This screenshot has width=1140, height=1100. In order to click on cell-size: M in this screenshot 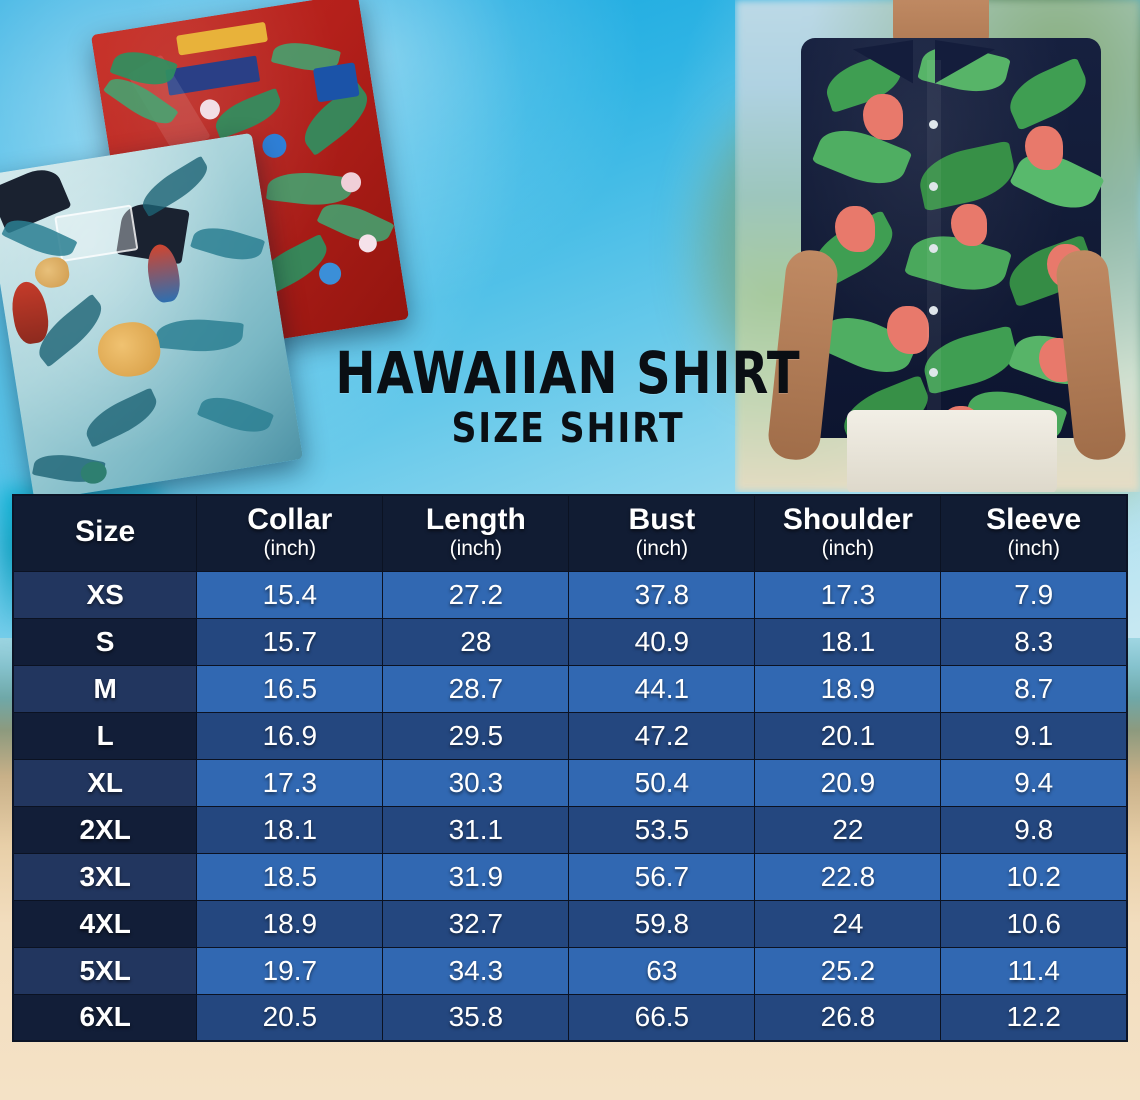, I will do `click(105, 688)`.